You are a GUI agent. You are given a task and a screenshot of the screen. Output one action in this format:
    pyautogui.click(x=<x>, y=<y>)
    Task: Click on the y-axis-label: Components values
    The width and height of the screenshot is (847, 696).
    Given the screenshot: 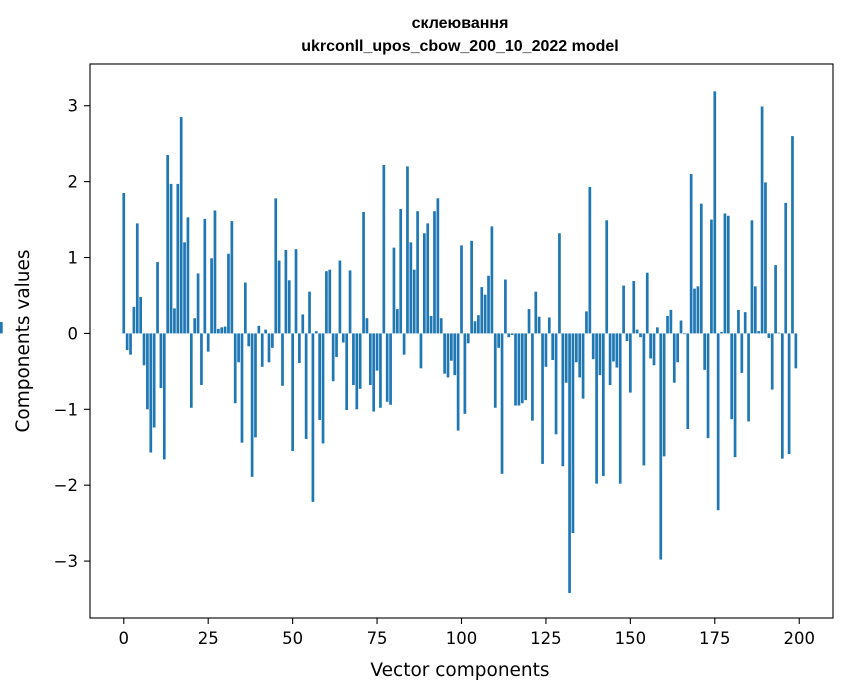 What is the action you would take?
    pyautogui.click(x=23, y=340)
    